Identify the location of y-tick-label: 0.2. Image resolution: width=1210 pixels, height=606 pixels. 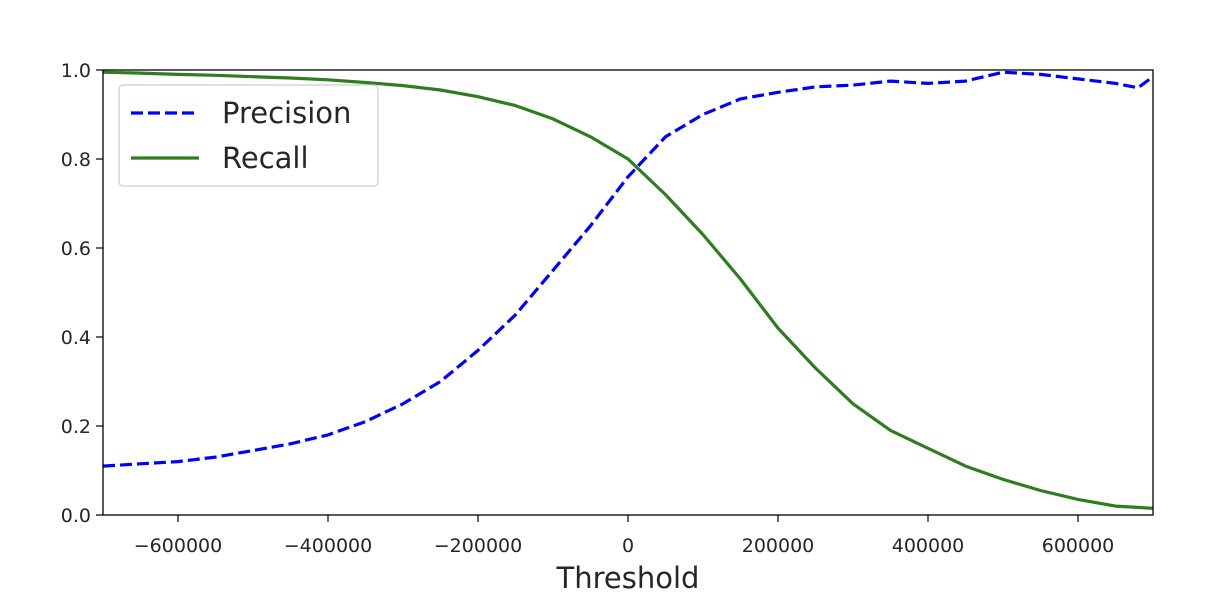
(76, 427).